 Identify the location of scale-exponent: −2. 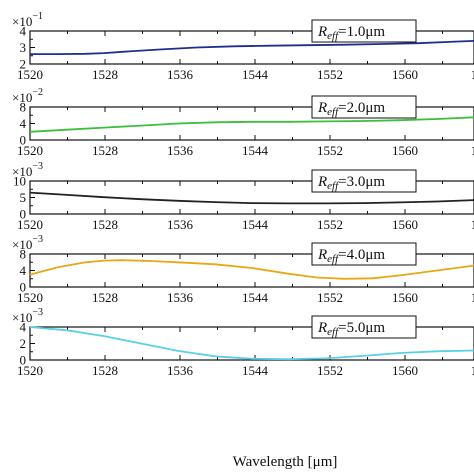
(37, 92).